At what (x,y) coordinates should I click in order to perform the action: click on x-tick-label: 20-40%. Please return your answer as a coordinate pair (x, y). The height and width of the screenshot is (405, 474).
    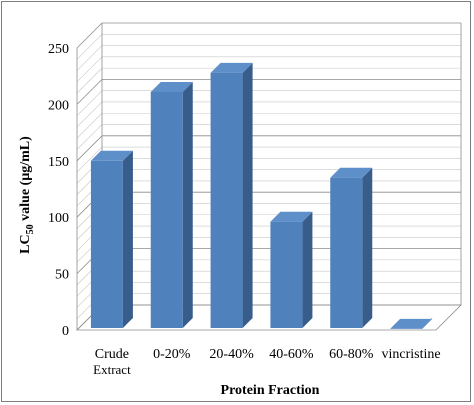
    Looking at the image, I should click on (231, 354).